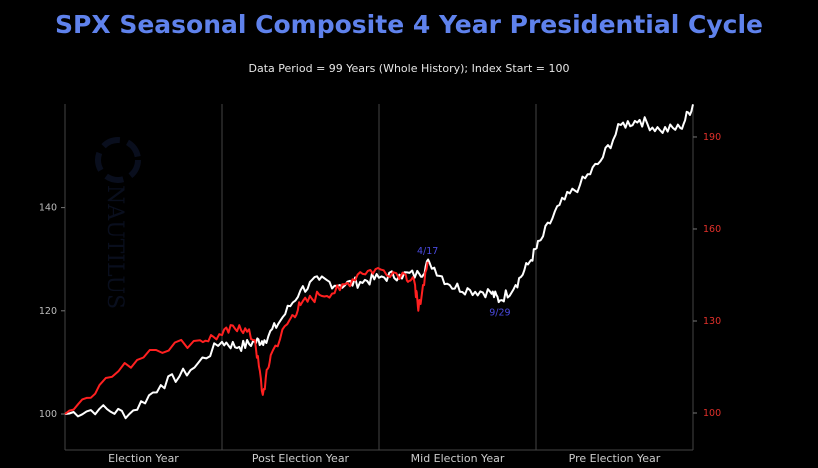  Describe the element at coordinates (499, 312) in the screenshot. I see `annotation-label: 9/29` at that location.